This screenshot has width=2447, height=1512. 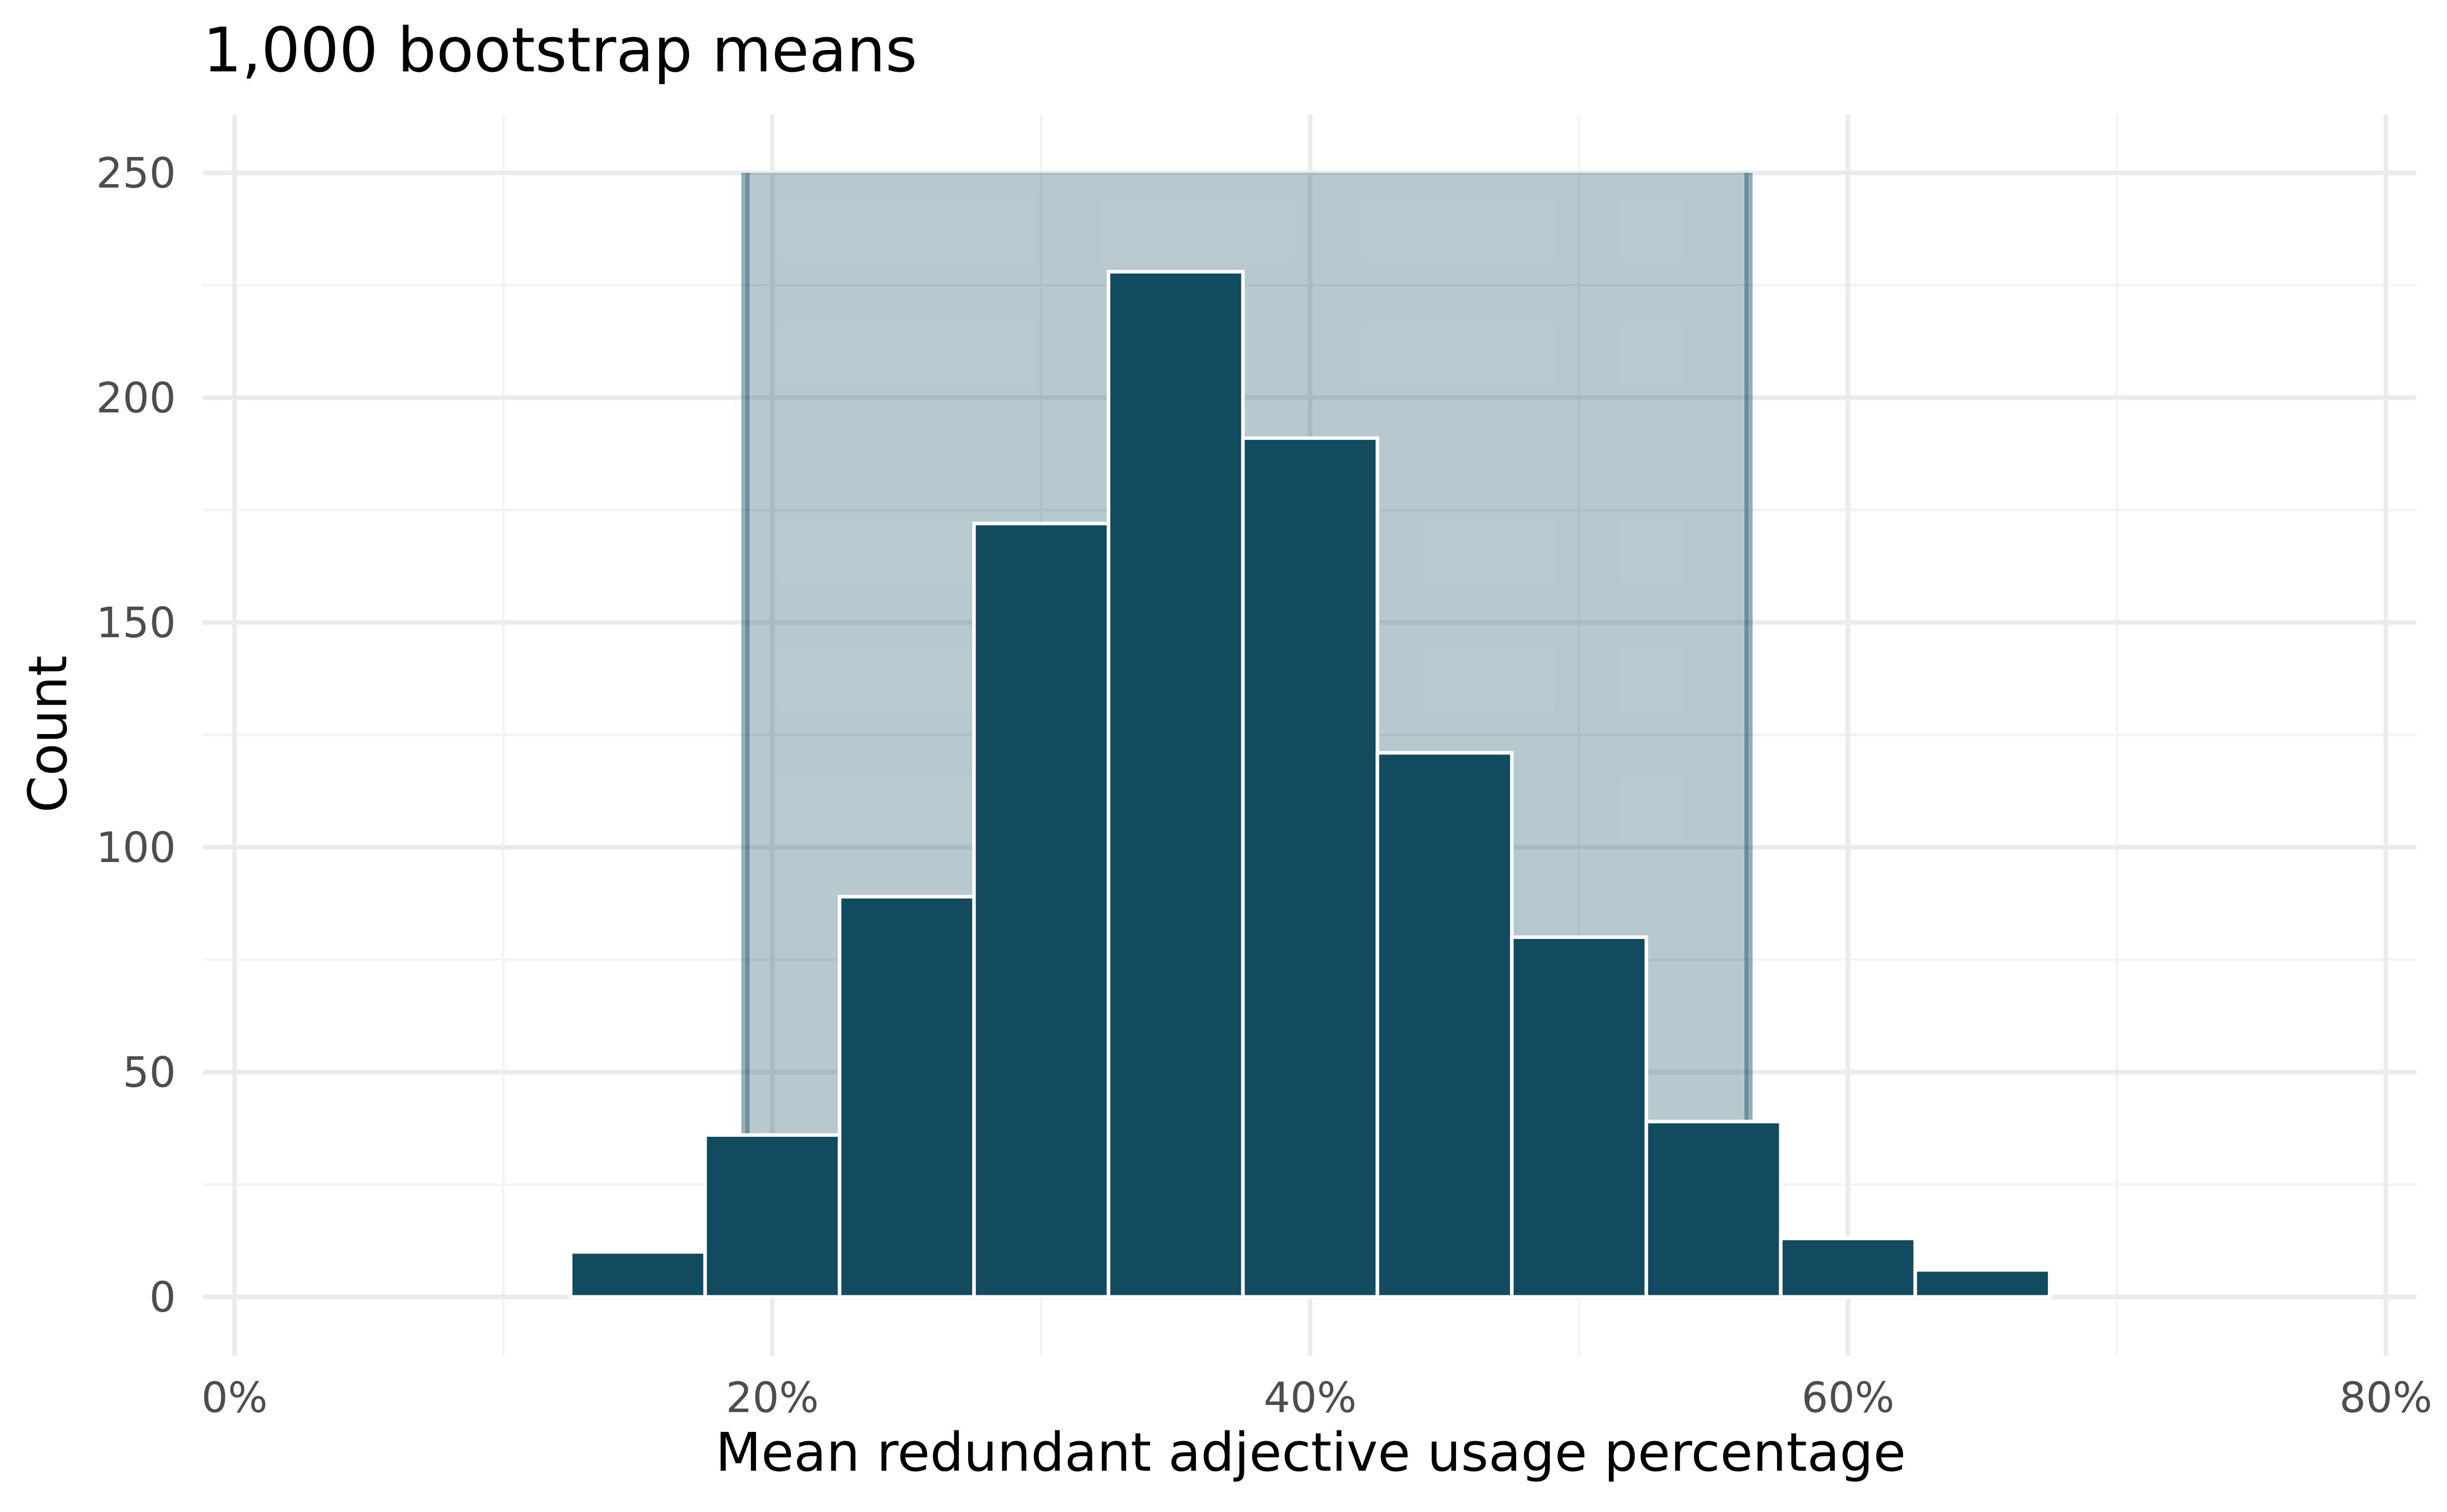 What do you see at coordinates (2385, 1398) in the screenshot?
I see `x-tick-label: 80%` at bounding box center [2385, 1398].